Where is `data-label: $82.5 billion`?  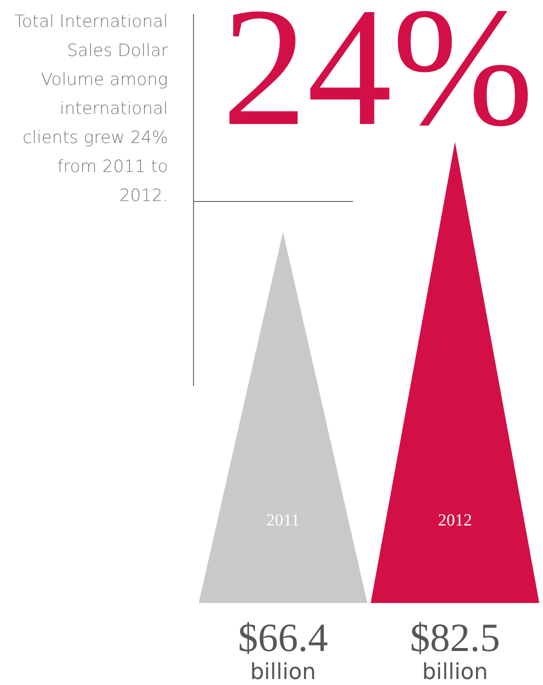 data-label: $82.5 billion is located at coordinates (455, 650).